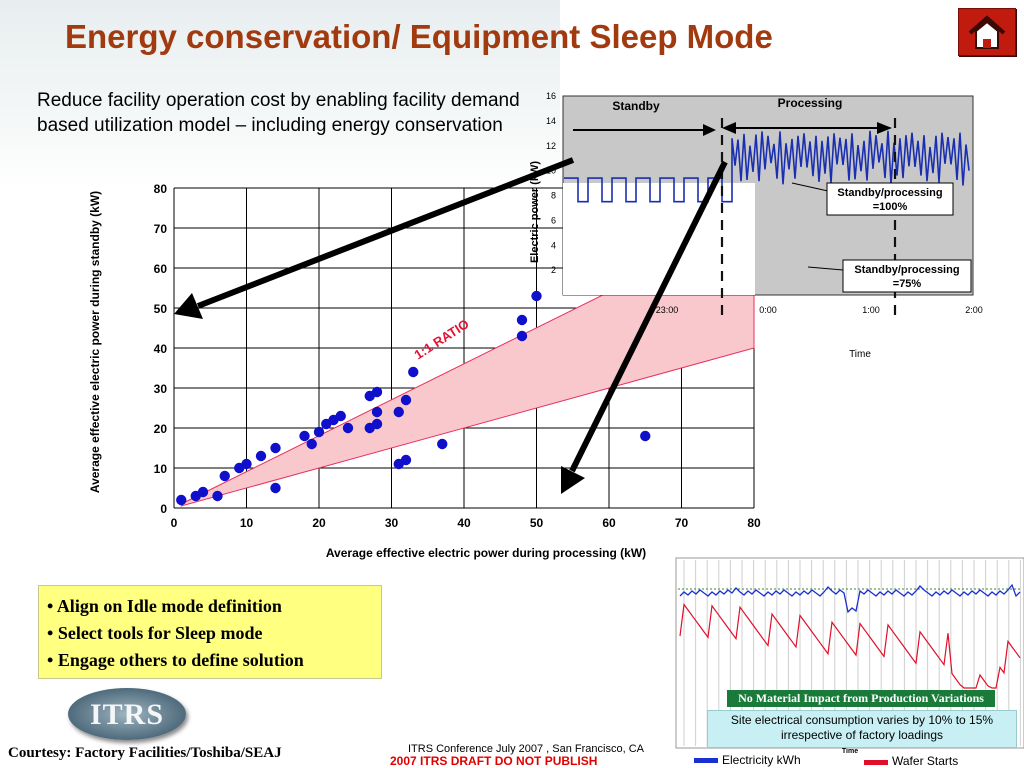 The image size is (1024, 768). I want to click on wafer-legend-label: Wafer Starts, so click(925, 761).